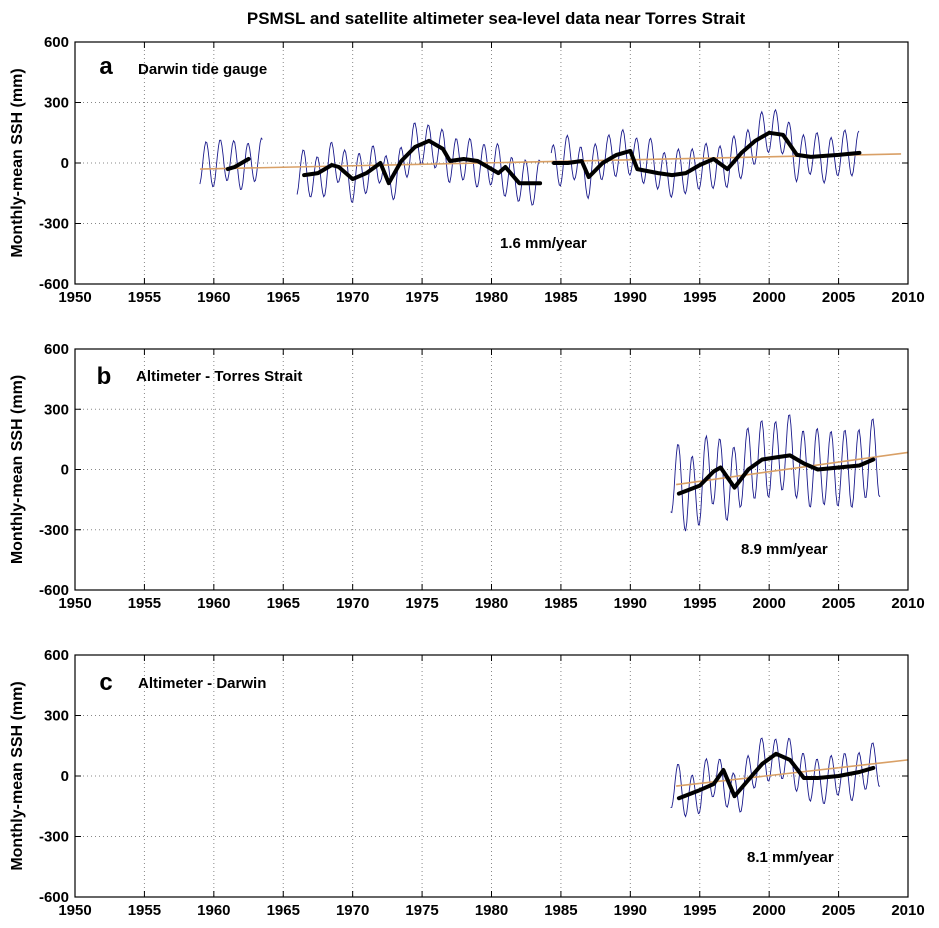 This screenshot has width=939, height=928. Describe the element at coordinates (784, 549) in the screenshot. I see `trend-annotation: 8.9 mm/year` at that location.